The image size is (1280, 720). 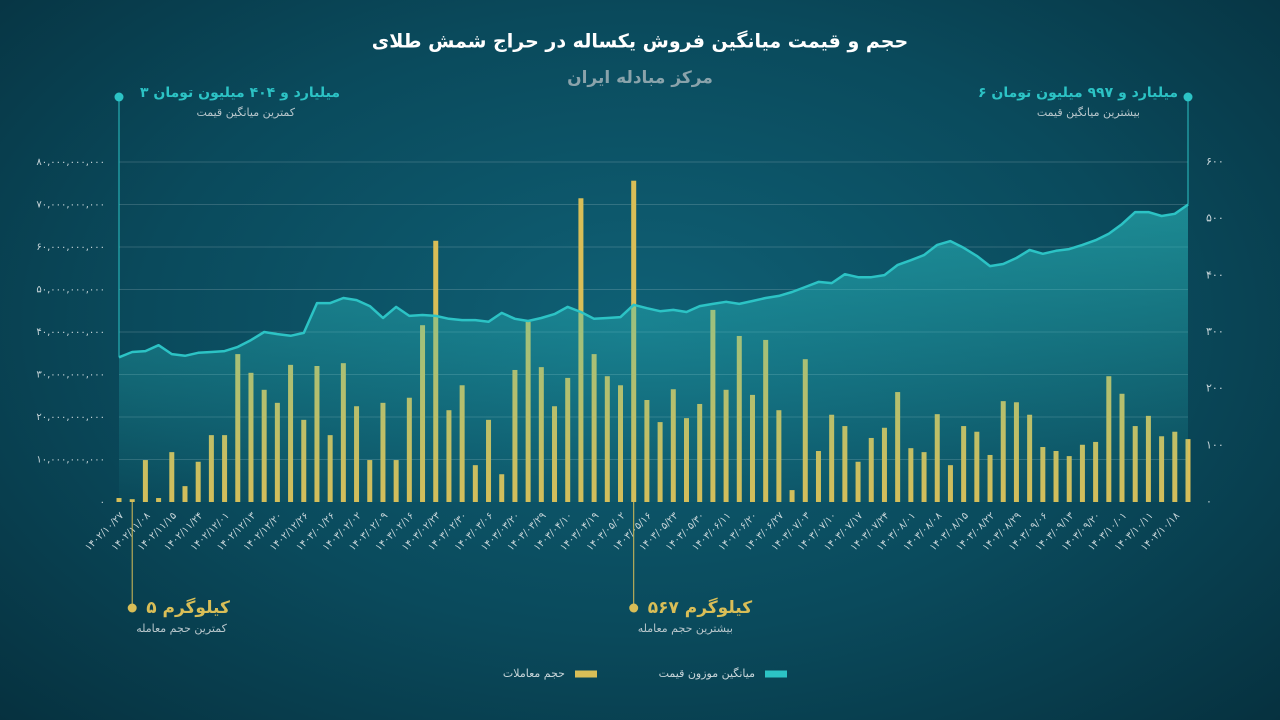 I want to click on y-tick-label: ۷۰,۰۰۰,۰۰۰,۰۰۰, so click(x=70, y=205).